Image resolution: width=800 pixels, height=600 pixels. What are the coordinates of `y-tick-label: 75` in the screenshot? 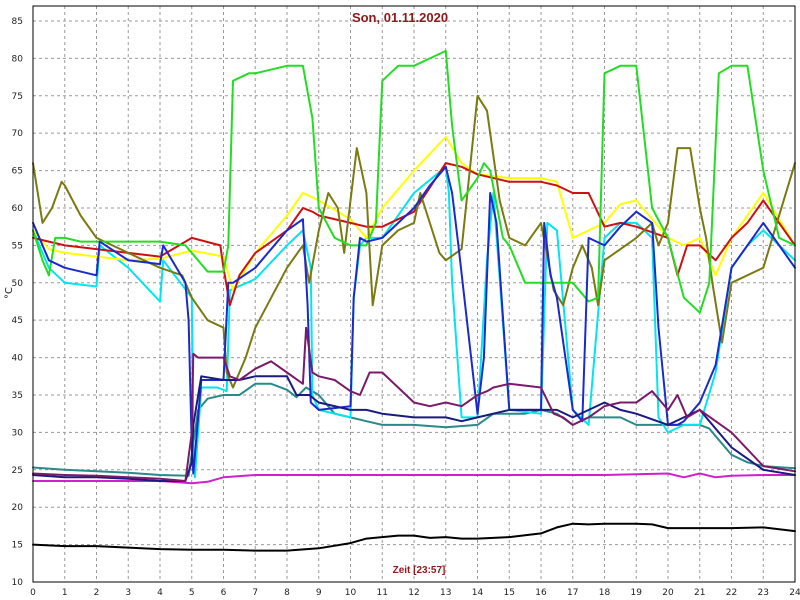 It's located at (17, 97).